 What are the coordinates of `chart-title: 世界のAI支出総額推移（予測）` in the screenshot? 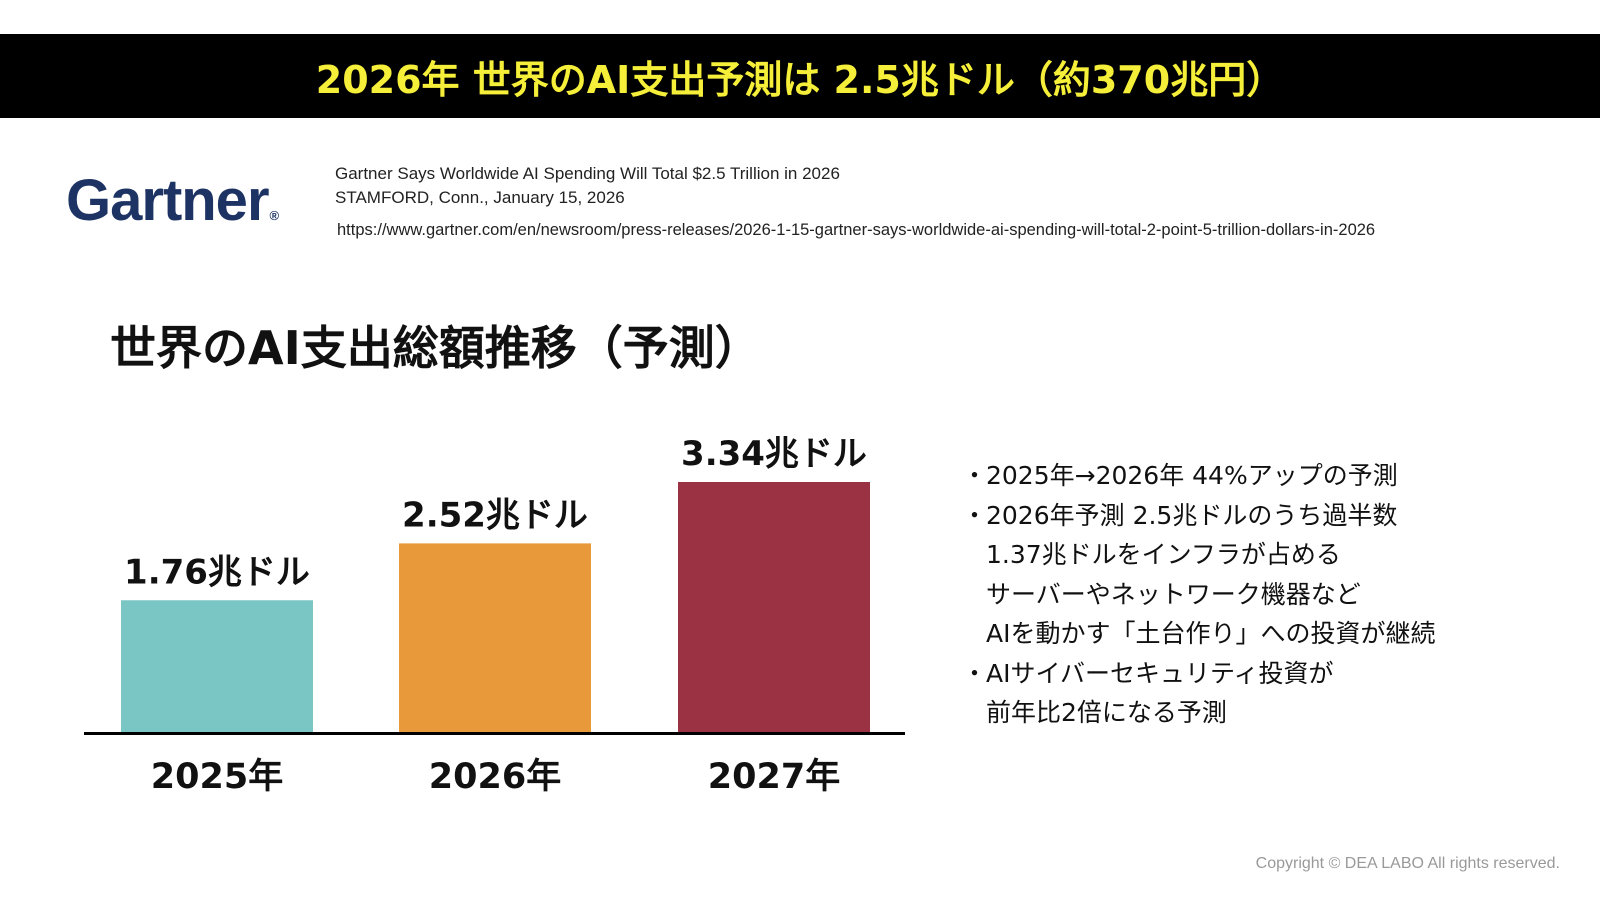 It's located at (435, 348).